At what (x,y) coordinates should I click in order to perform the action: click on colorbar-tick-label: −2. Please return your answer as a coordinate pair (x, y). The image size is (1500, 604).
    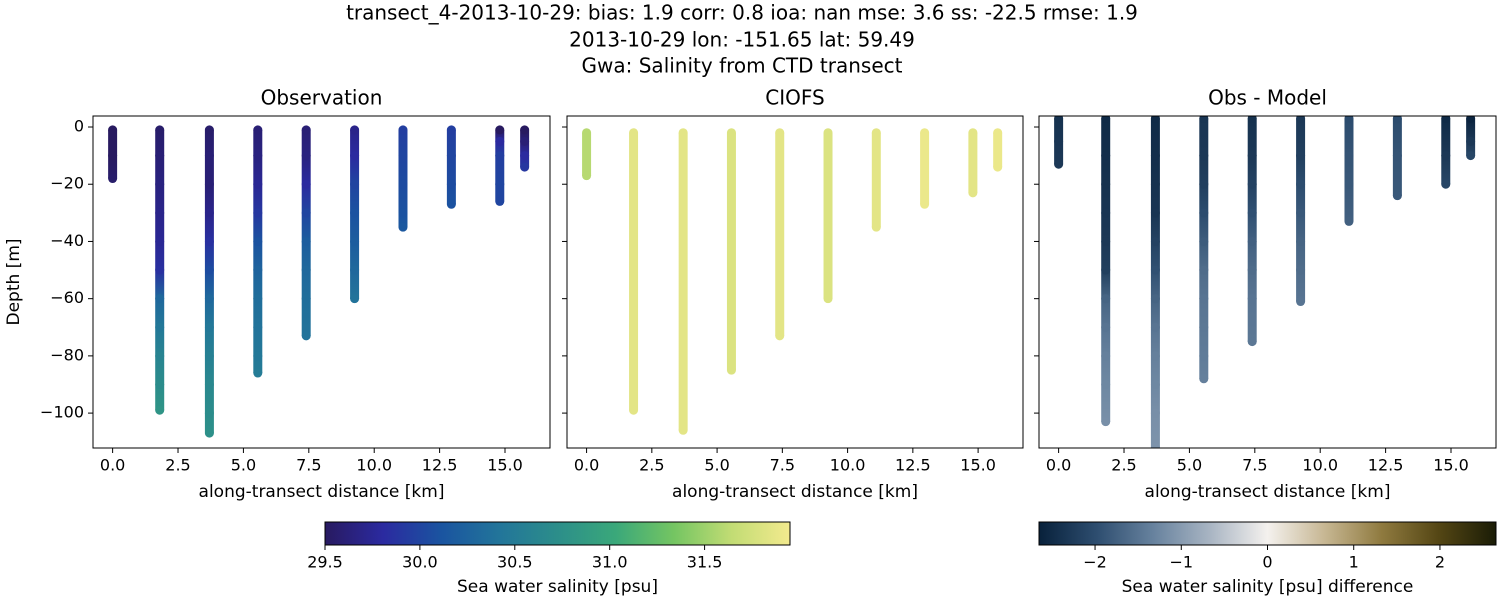
    Looking at the image, I should click on (1095, 562).